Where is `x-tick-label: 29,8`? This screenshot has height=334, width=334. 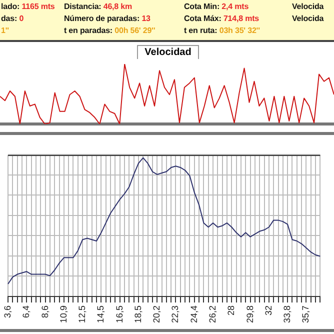
x-tick-label: 29,8 is located at coordinates (249, 314).